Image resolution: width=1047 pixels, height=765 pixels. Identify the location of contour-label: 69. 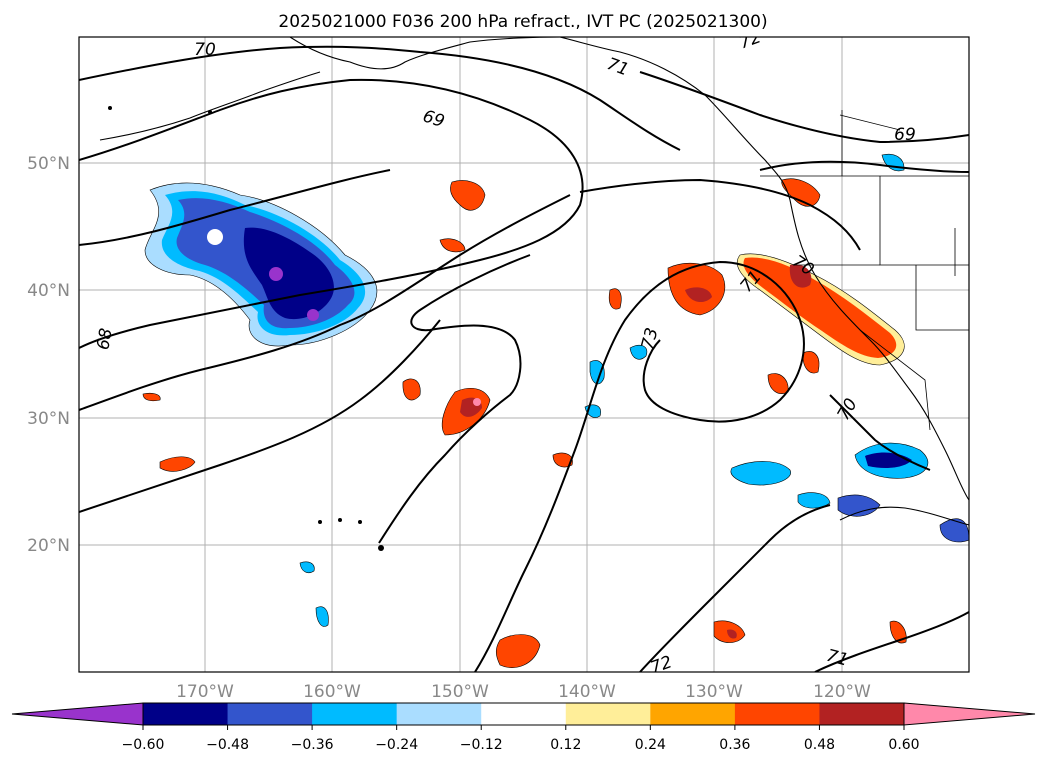
(905, 135).